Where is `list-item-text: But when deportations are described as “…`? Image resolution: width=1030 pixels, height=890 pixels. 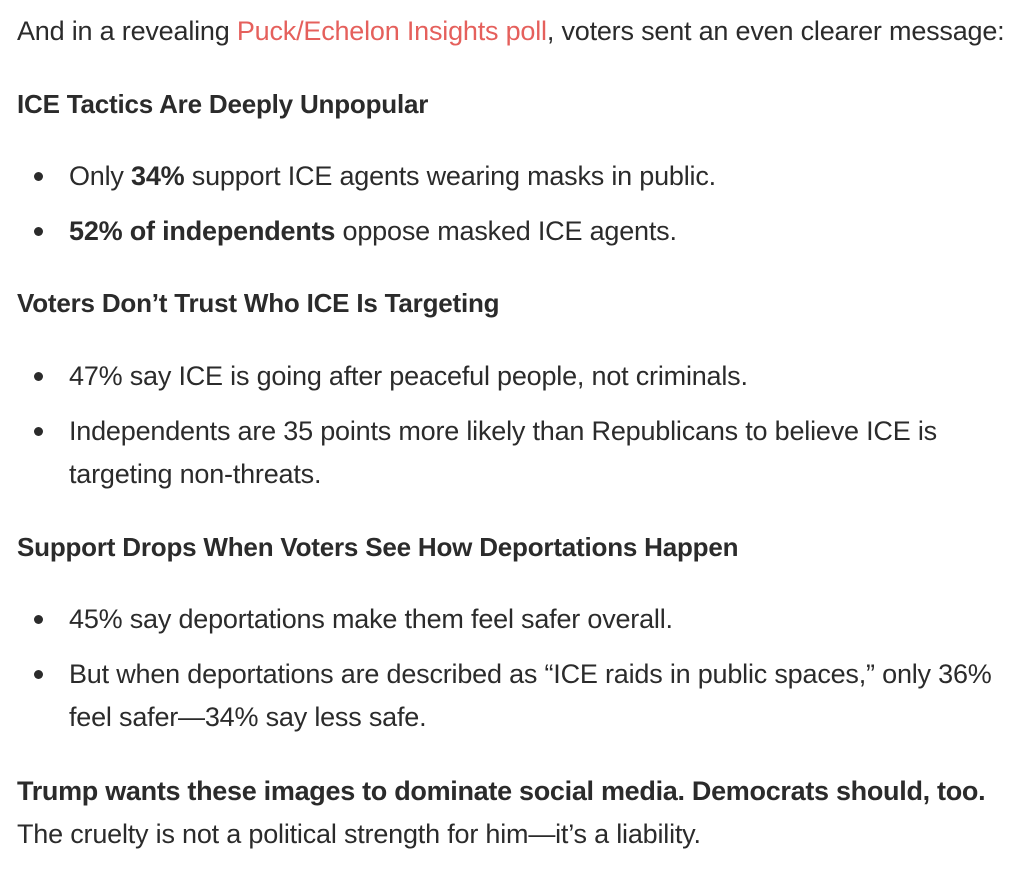
list-item-text: But when deportations are described as “… is located at coordinates (530, 674).